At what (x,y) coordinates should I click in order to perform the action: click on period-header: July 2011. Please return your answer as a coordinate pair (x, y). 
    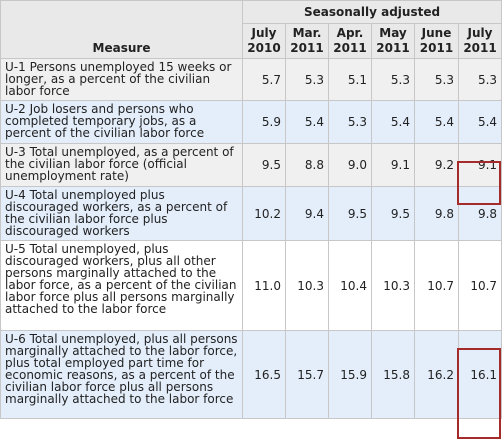
    Looking at the image, I should click on (479, 41).